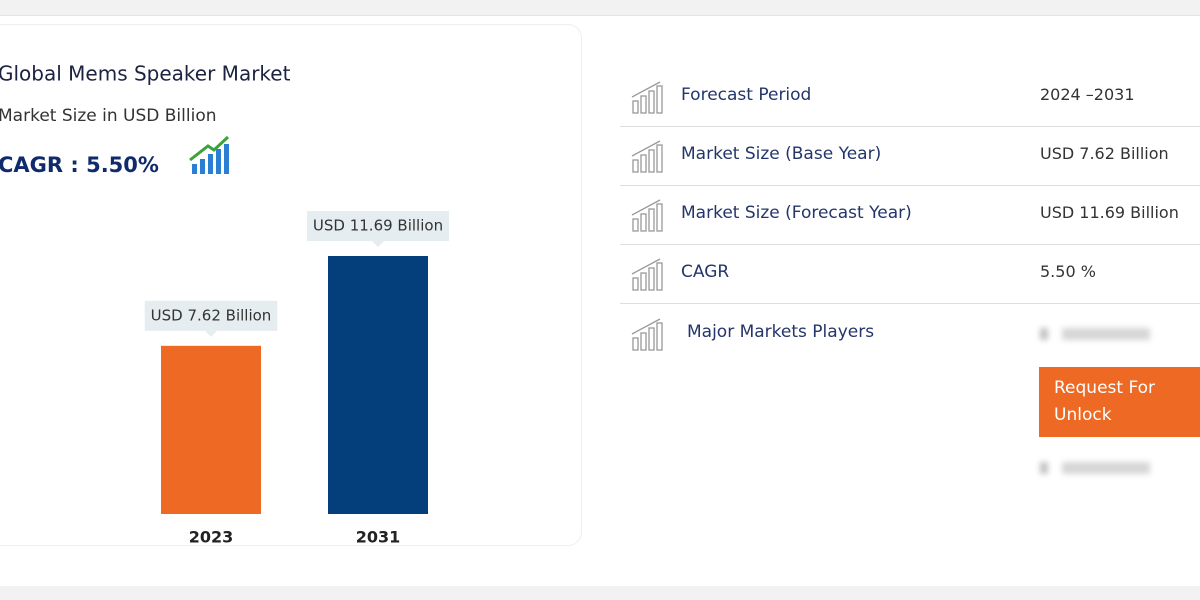 This screenshot has width=1200, height=600. What do you see at coordinates (781, 332) in the screenshot?
I see `row-label: Major Markets Players` at bounding box center [781, 332].